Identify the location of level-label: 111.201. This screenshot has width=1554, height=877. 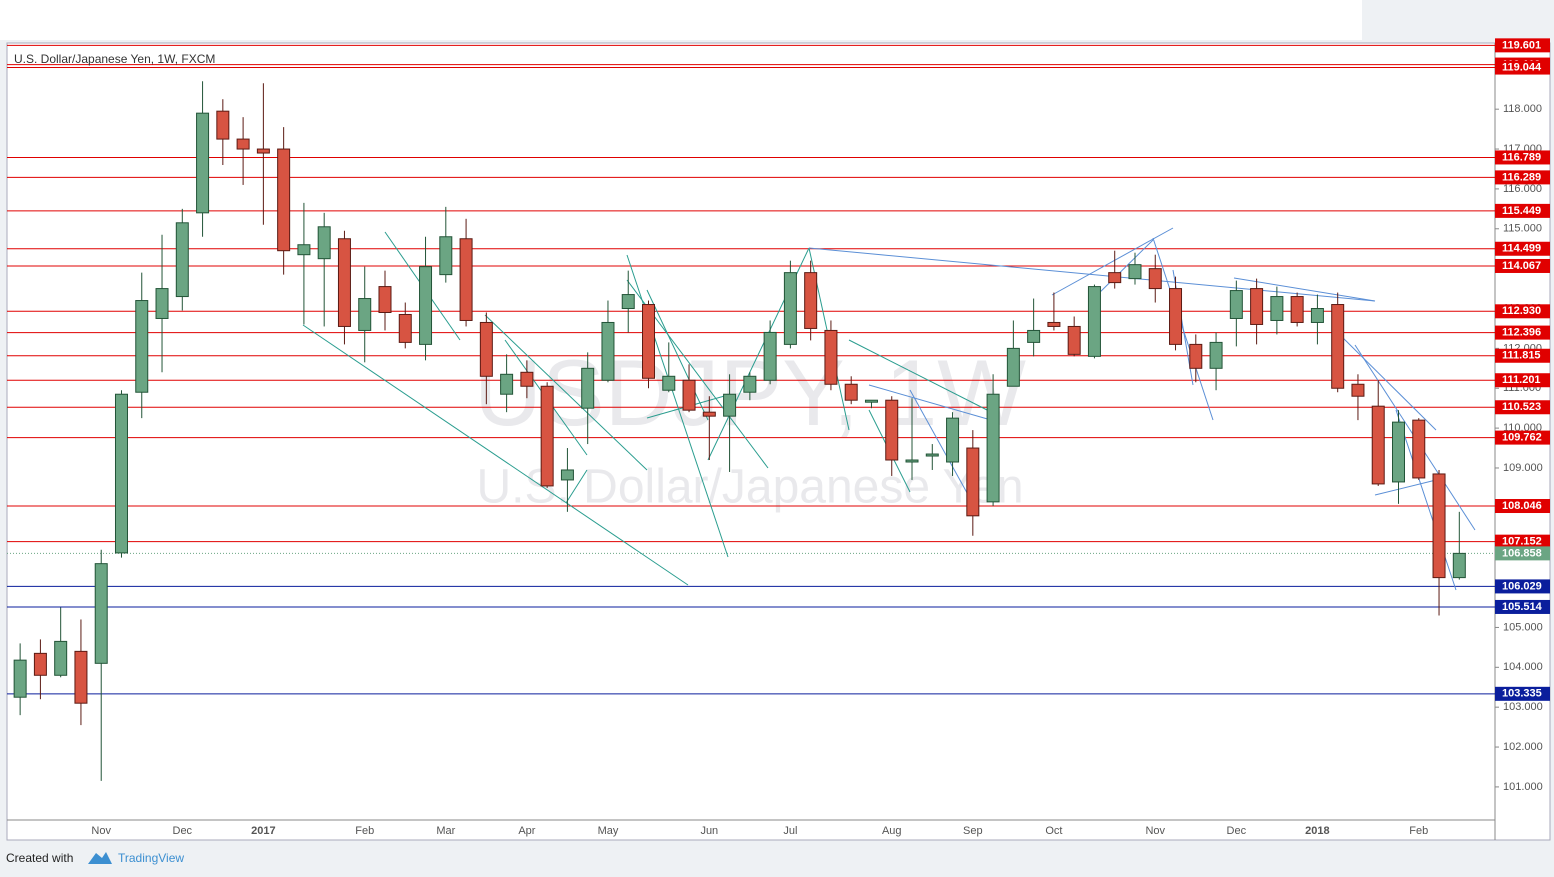
(1521, 380).